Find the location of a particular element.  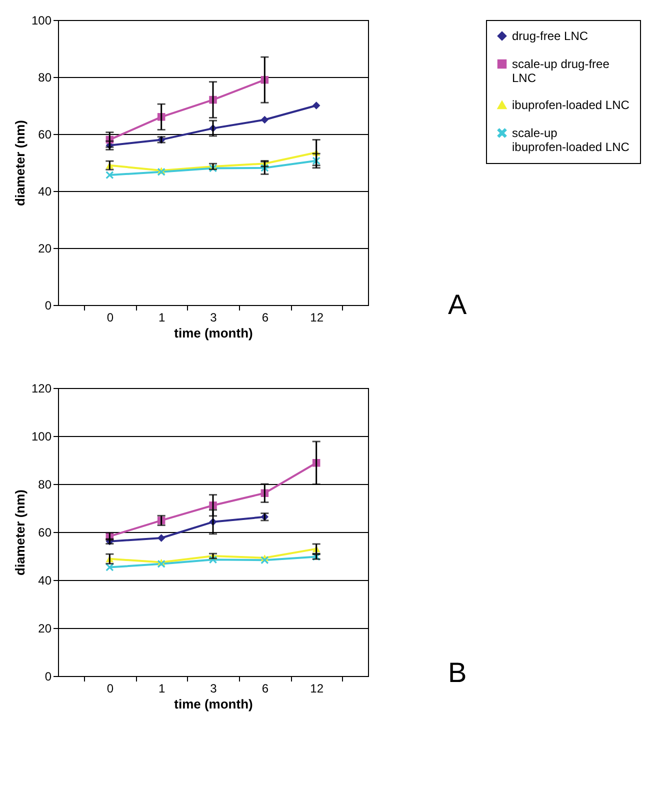

legend-label: scale-up drug-free LNC is located at coordinates (561, 71).